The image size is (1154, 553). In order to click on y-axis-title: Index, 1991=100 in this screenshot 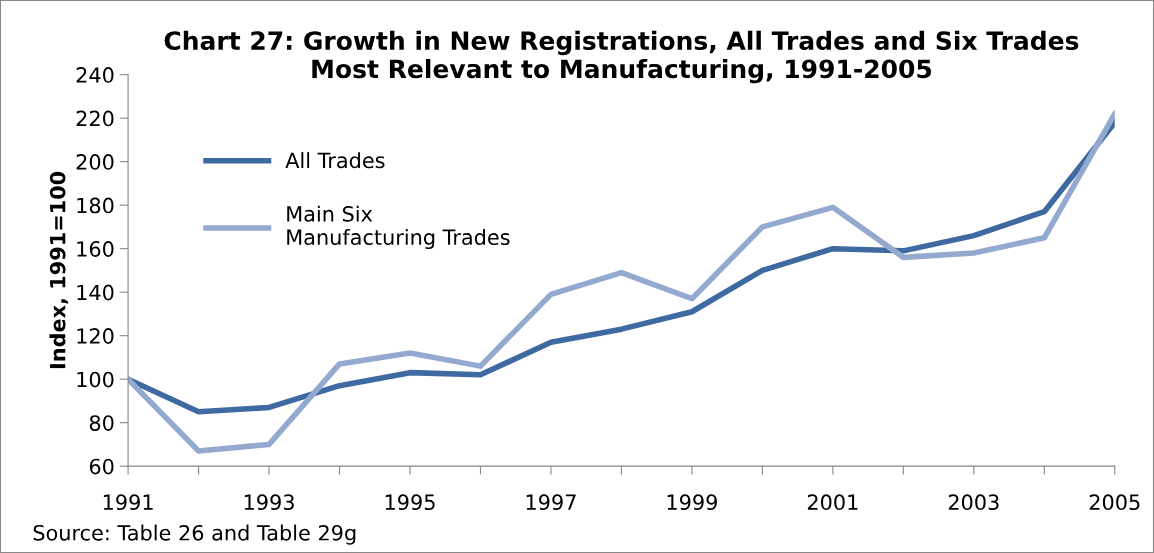, I will do `click(59, 270)`.